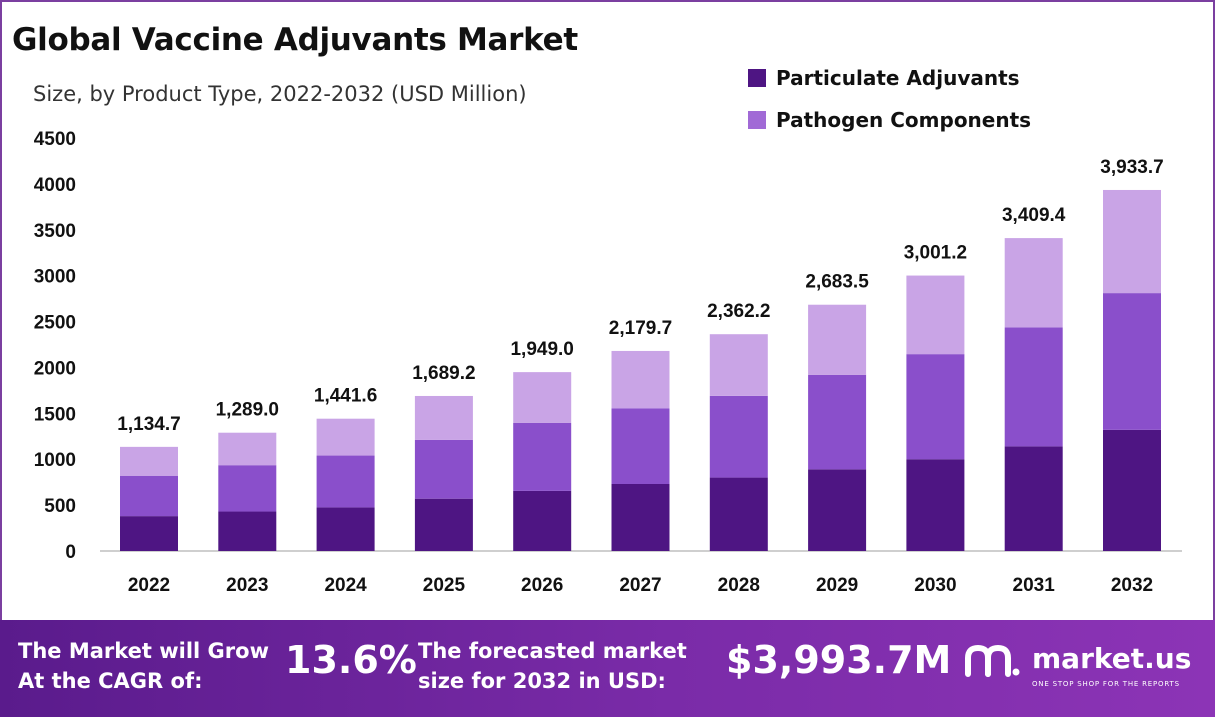 The height and width of the screenshot is (717, 1215). What do you see at coordinates (345, 396) in the screenshot?
I see `bar-total-label: 1,441.6` at bounding box center [345, 396].